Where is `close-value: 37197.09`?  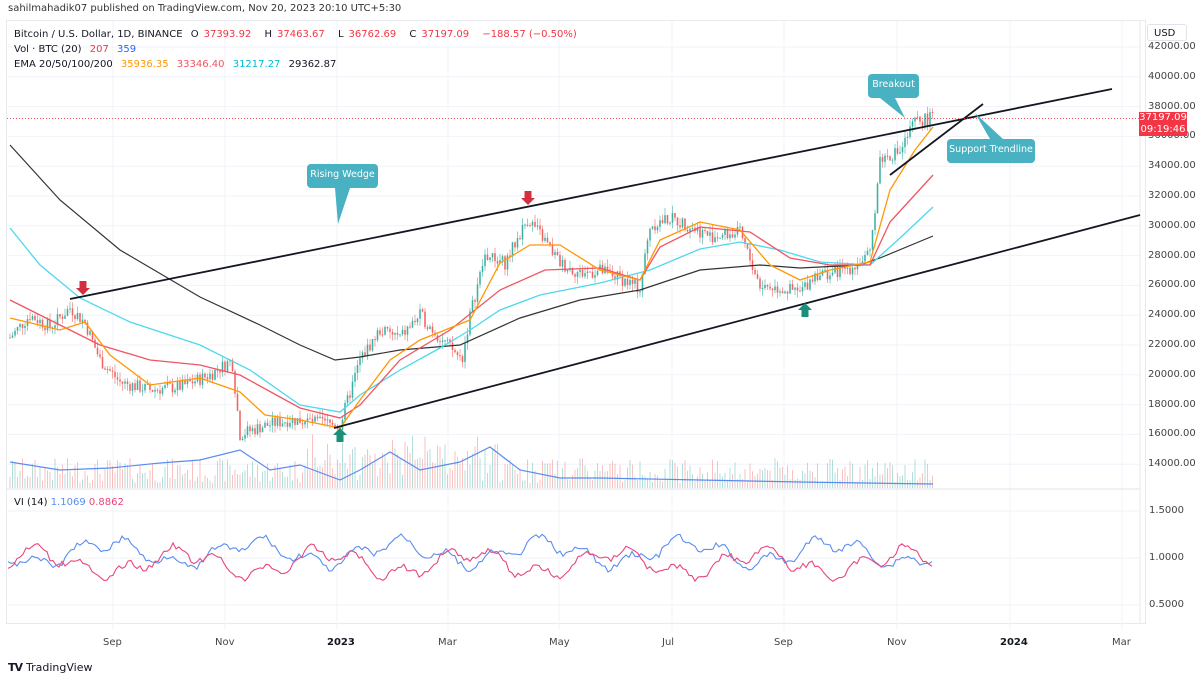
close-value: 37197.09 is located at coordinates (445, 34).